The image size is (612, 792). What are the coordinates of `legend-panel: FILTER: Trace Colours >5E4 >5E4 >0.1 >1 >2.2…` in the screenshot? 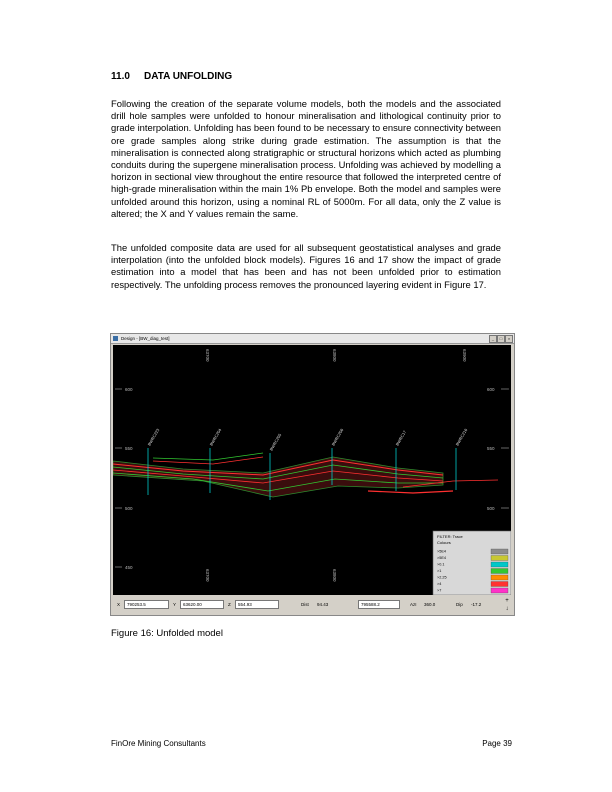 It's located at (471, 562).